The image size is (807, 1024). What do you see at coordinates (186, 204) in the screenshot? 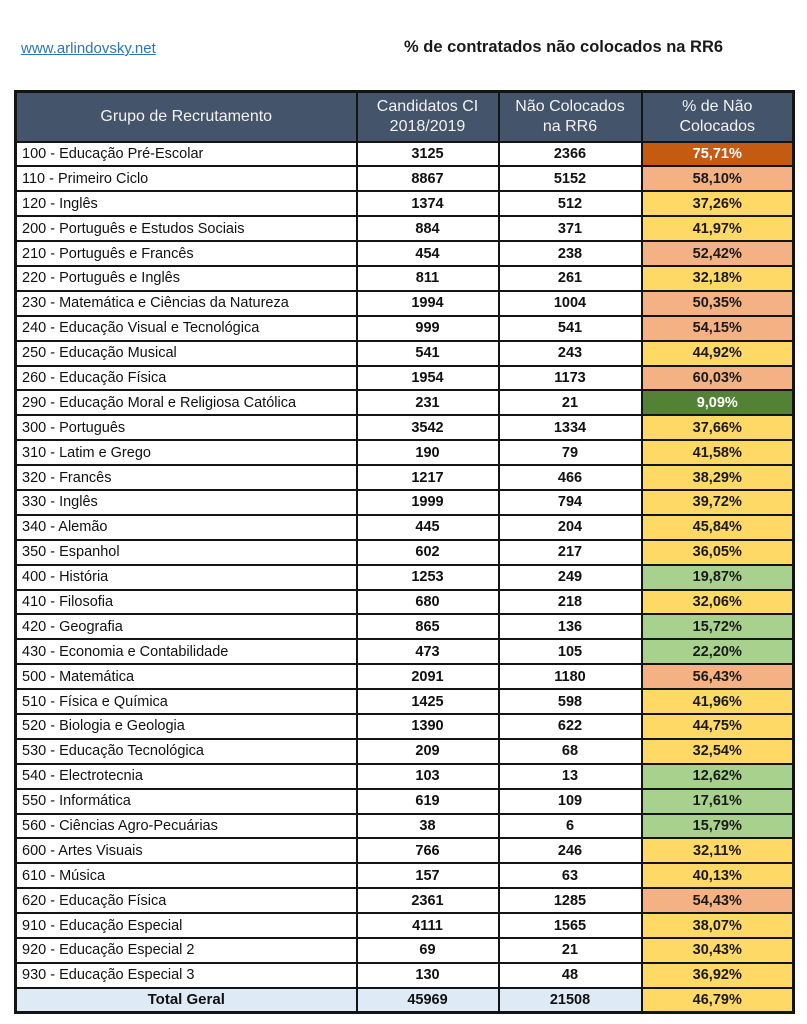
I see `group-cell: 120 - Inglês` at bounding box center [186, 204].